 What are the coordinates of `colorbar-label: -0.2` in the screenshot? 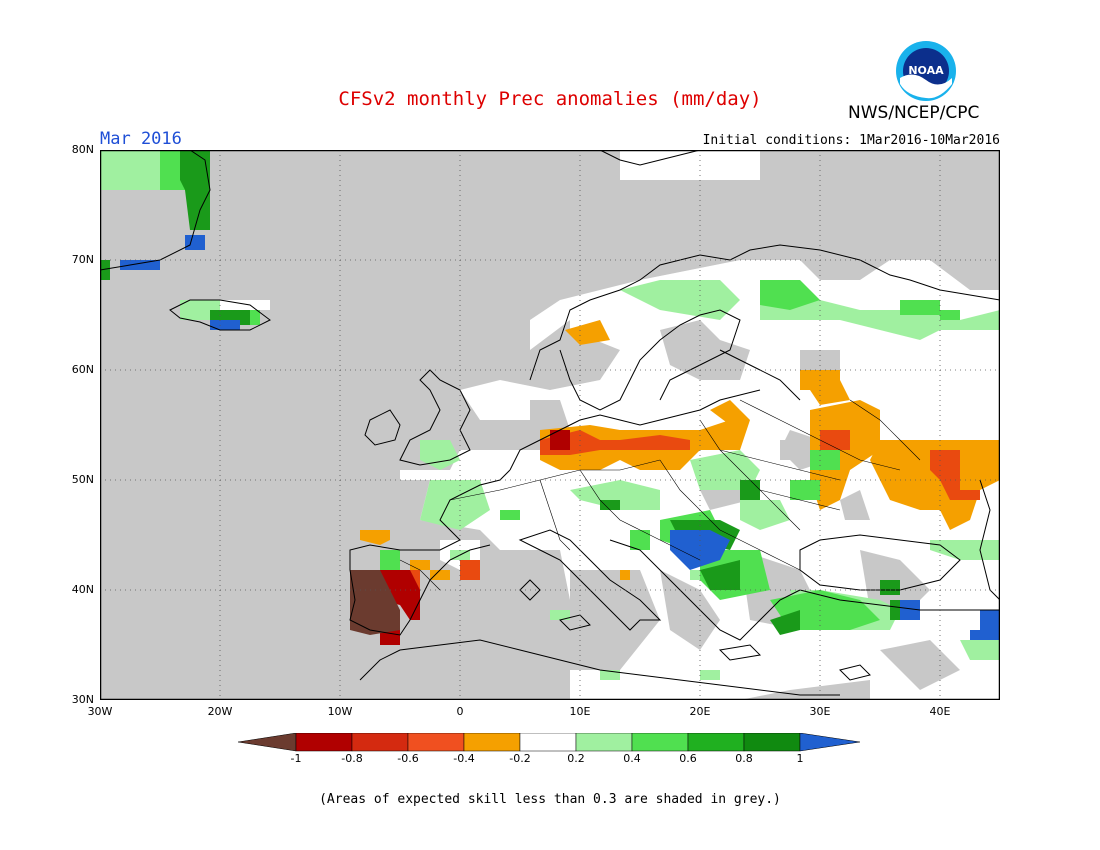 It's located at (520, 758).